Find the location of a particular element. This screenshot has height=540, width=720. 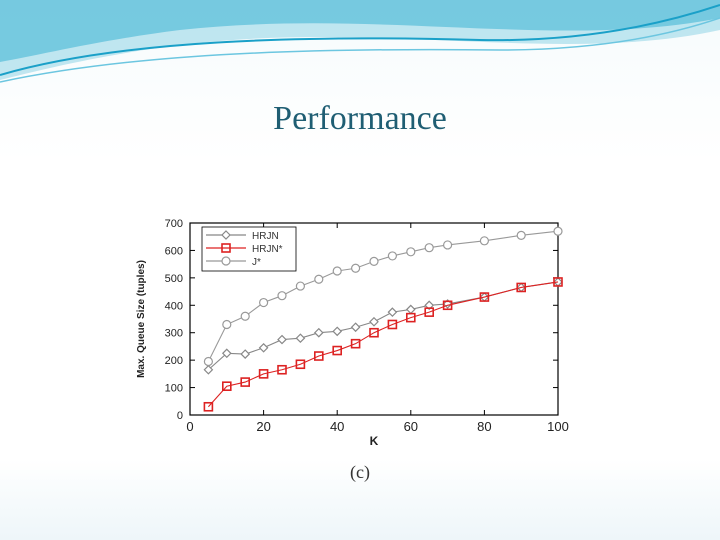

x-tick-label: 40 is located at coordinates (337, 426).